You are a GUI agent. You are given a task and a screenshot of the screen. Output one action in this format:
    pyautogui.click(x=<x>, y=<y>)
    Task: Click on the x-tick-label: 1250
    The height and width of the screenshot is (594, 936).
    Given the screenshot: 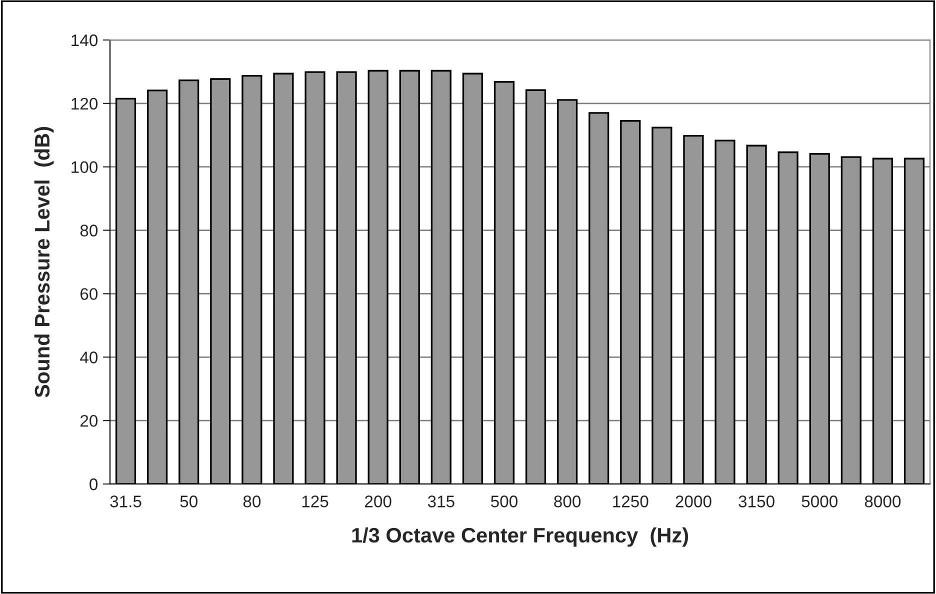 What is the action you would take?
    pyautogui.click(x=630, y=502)
    